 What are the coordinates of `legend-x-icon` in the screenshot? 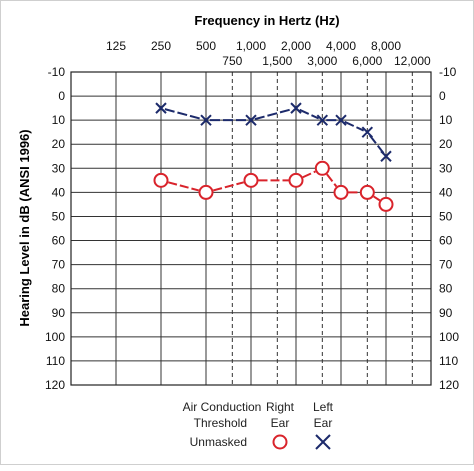 It's located at (323, 442).